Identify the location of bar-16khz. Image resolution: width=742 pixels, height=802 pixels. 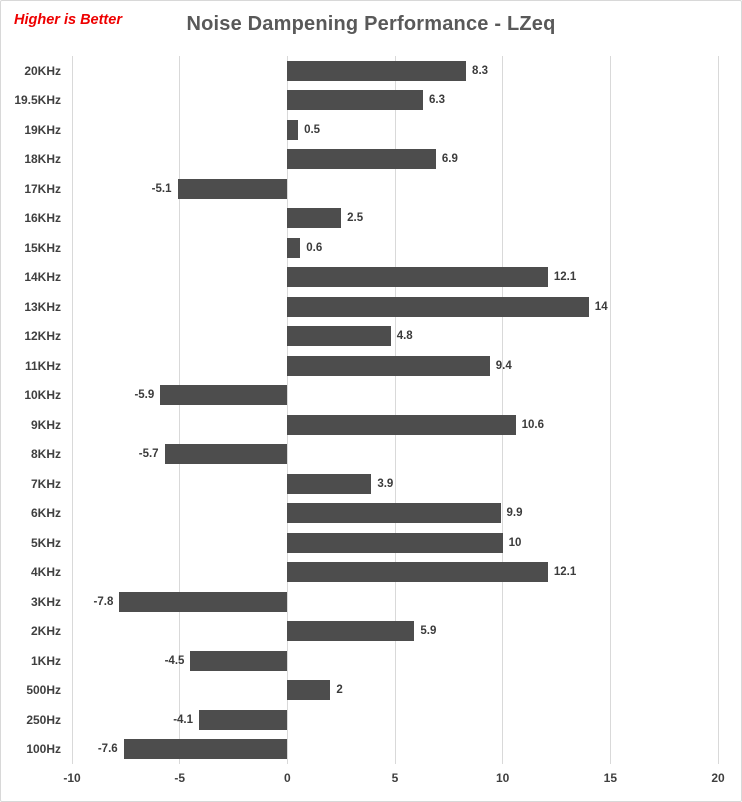
(314, 218).